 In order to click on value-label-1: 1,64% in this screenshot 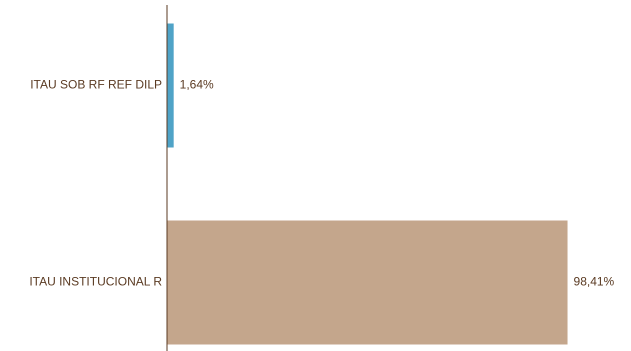, I will do `click(197, 85)`.